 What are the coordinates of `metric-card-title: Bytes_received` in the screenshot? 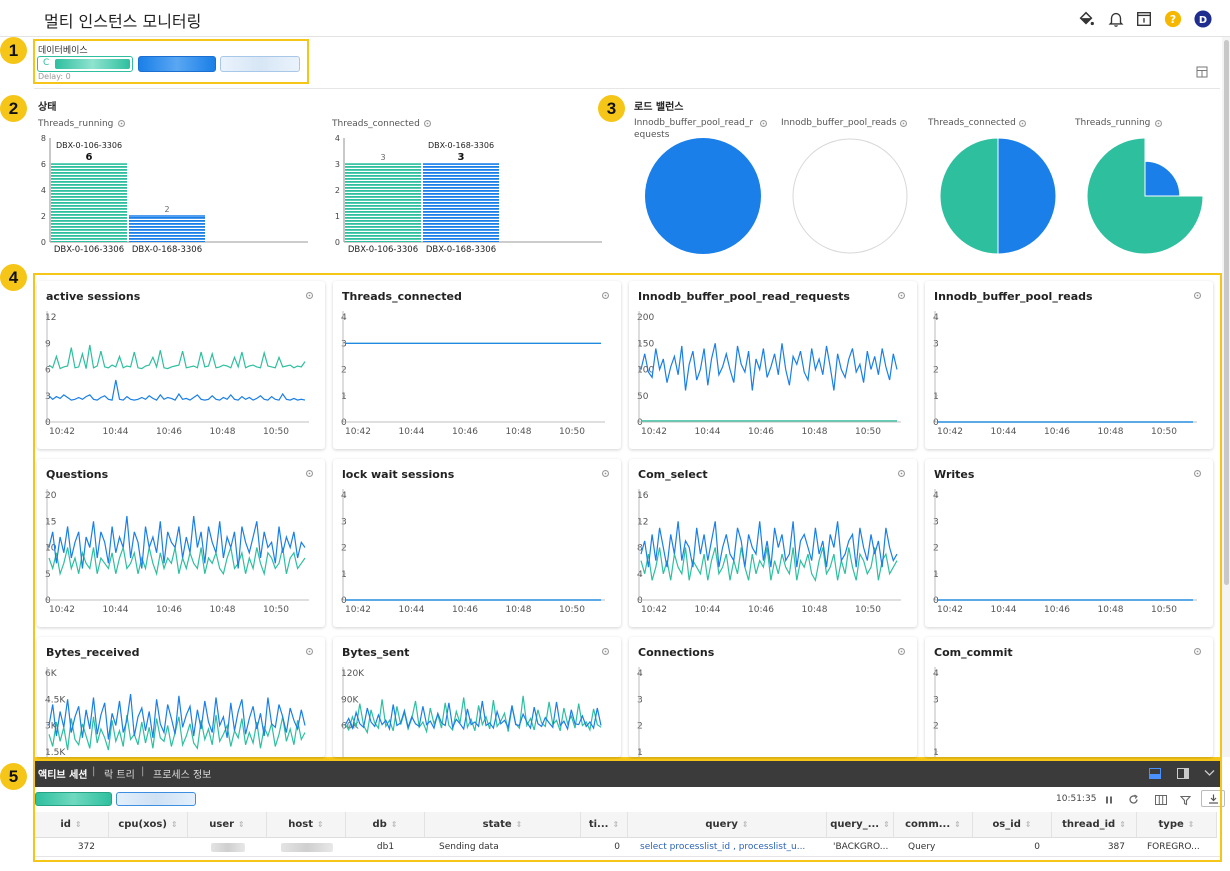 It's located at (93, 652).